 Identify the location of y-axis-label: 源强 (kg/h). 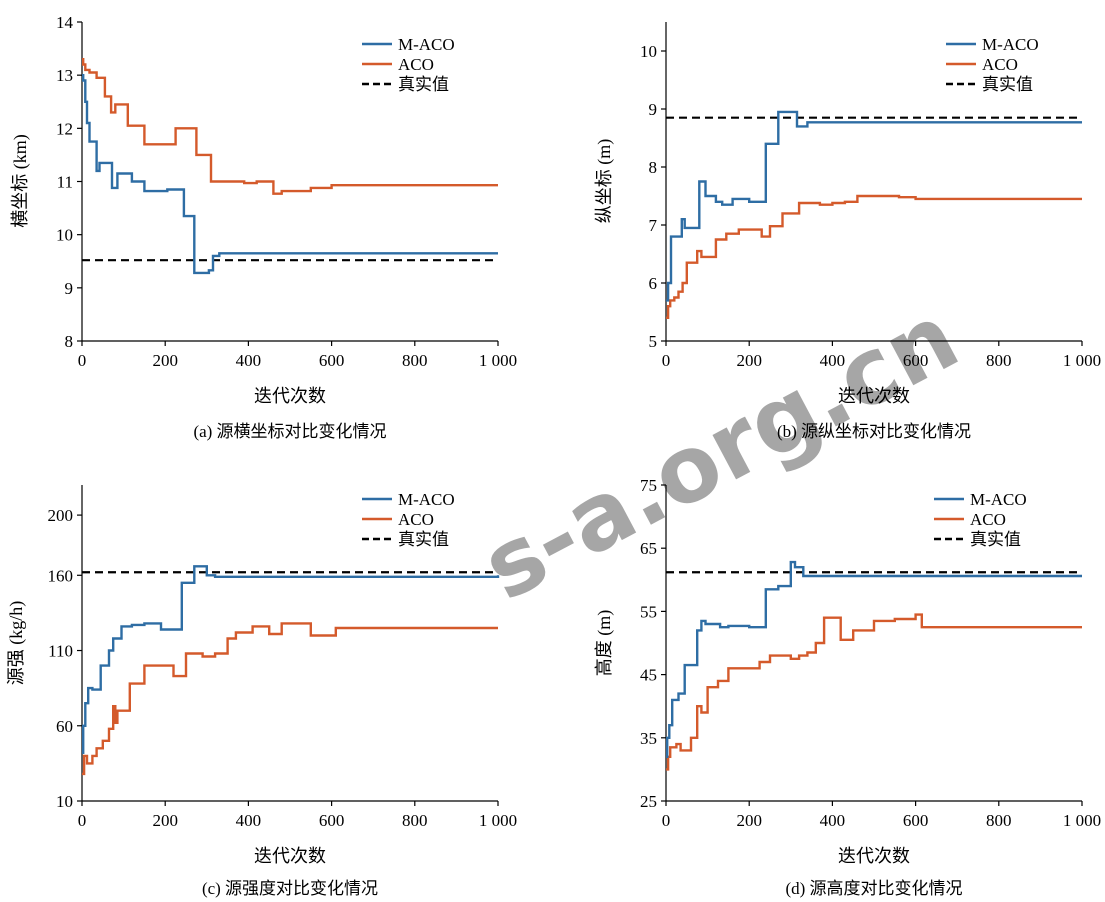
(16, 643).